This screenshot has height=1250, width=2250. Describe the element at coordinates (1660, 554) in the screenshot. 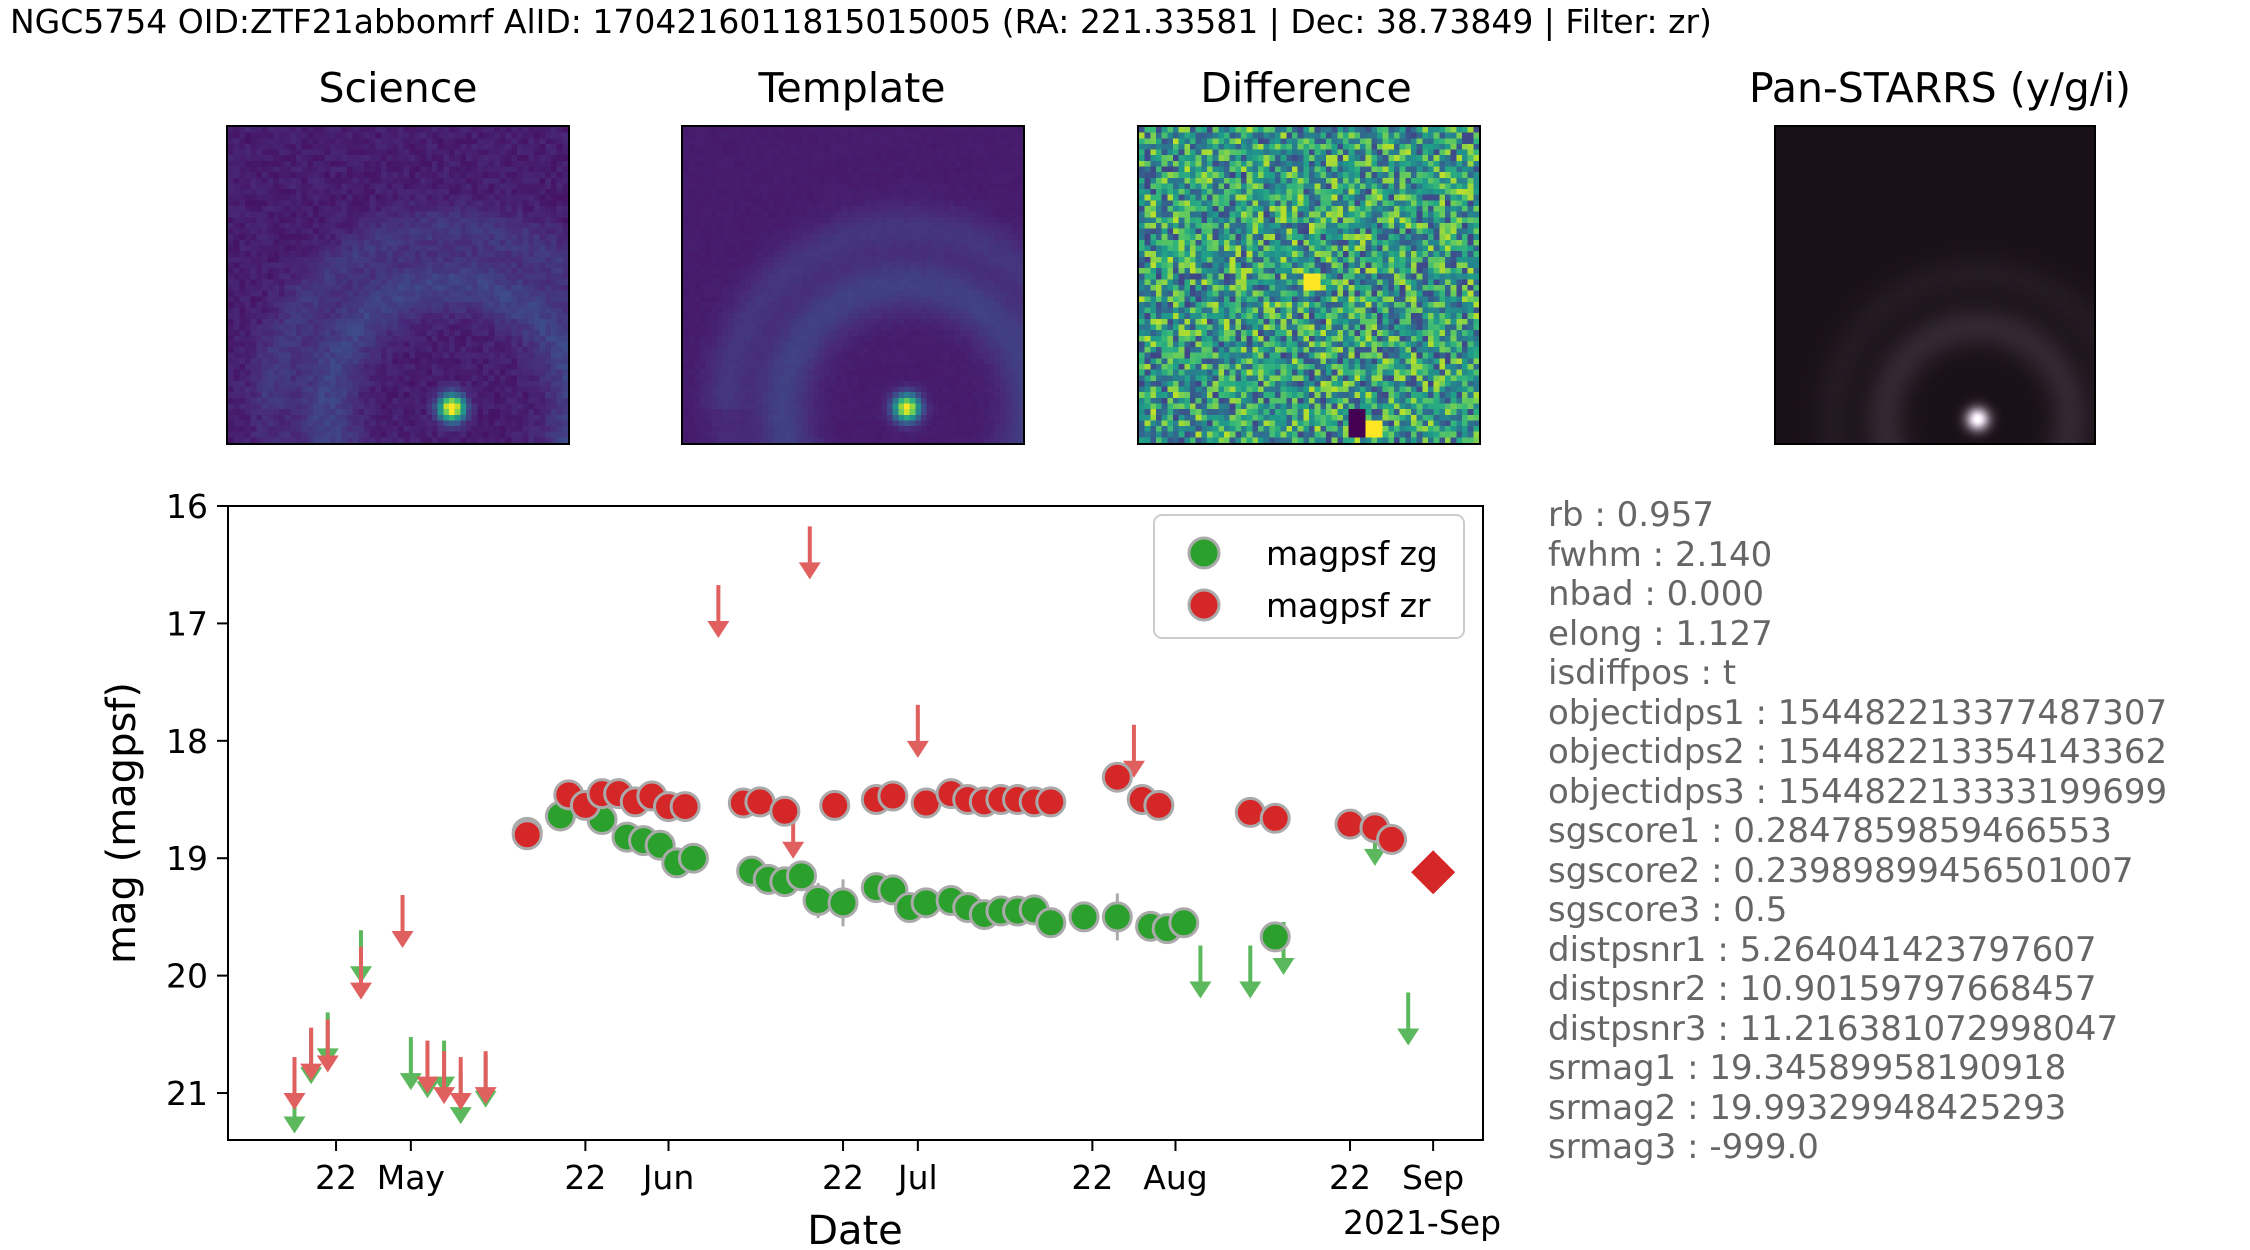

I see `metadata-line: fwhm : 2.140` at that location.